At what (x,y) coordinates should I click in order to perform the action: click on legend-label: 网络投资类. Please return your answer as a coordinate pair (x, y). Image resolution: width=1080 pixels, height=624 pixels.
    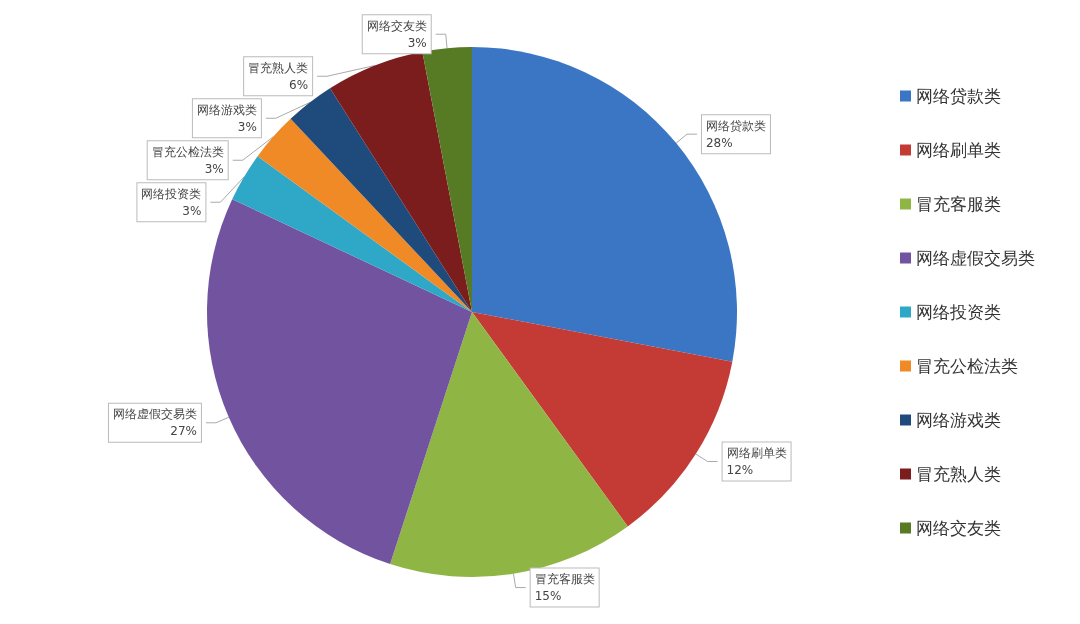
    Looking at the image, I should click on (958, 312).